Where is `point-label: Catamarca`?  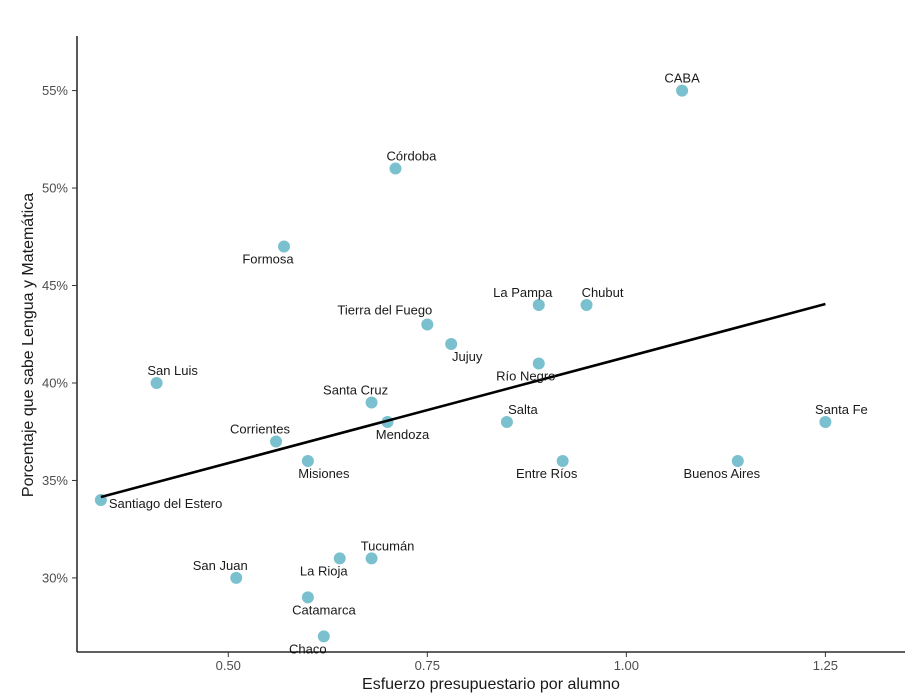
point-label: Catamarca is located at coordinates (324, 609).